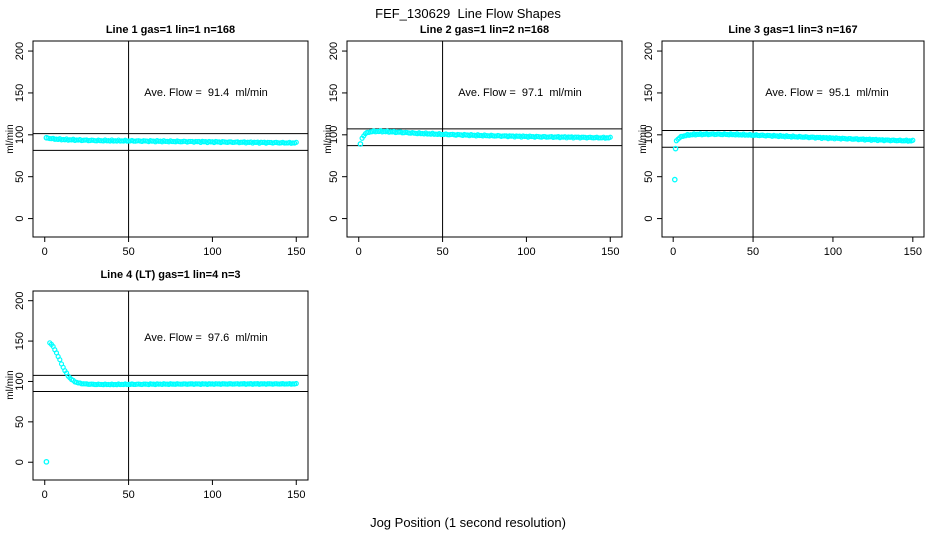 The height and width of the screenshot is (540, 936). I want to click on panel4-title: Line 4 (LT) gas=1 lin=4 n=3, so click(170, 275).